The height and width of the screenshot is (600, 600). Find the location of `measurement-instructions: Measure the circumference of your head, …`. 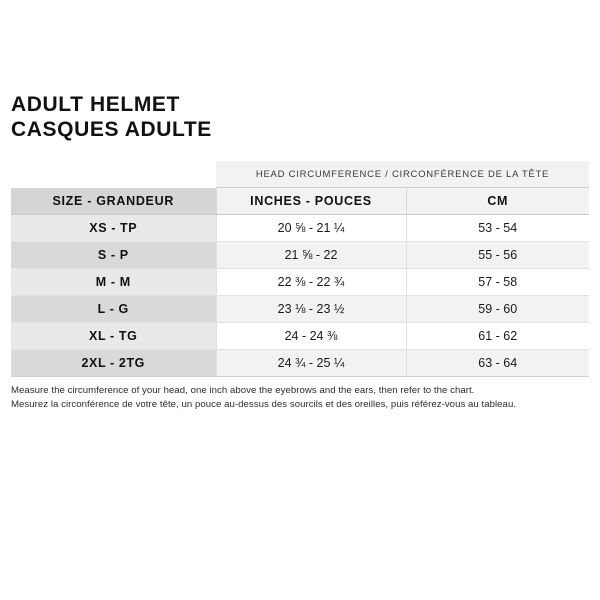

measurement-instructions: Measure the circumference of your head, … is located at coordinates (300, 397).